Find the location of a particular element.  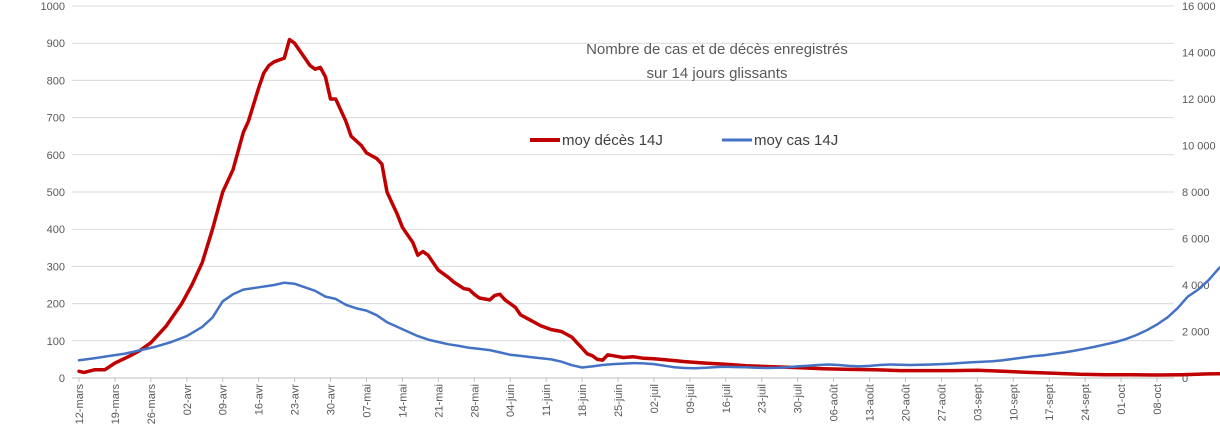

x-tick-label: 17-sept is located at coordinates (1050, 402).